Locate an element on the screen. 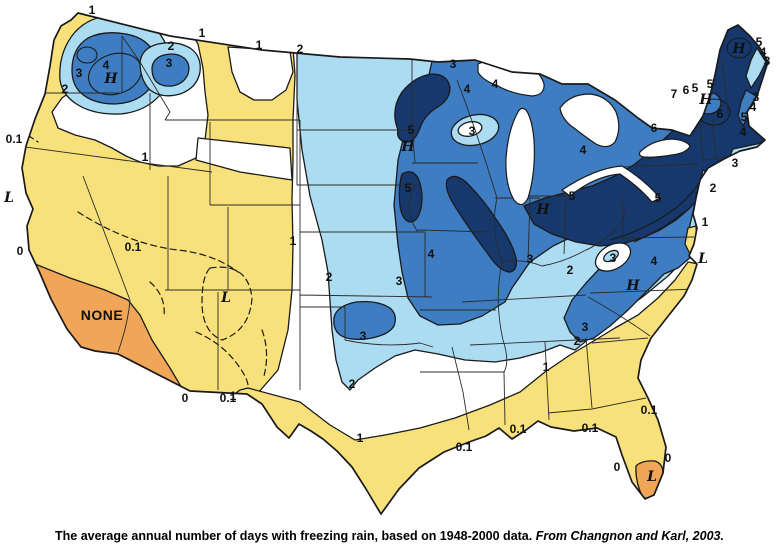  contour-label: NONE is located at coordinates (102, 315).